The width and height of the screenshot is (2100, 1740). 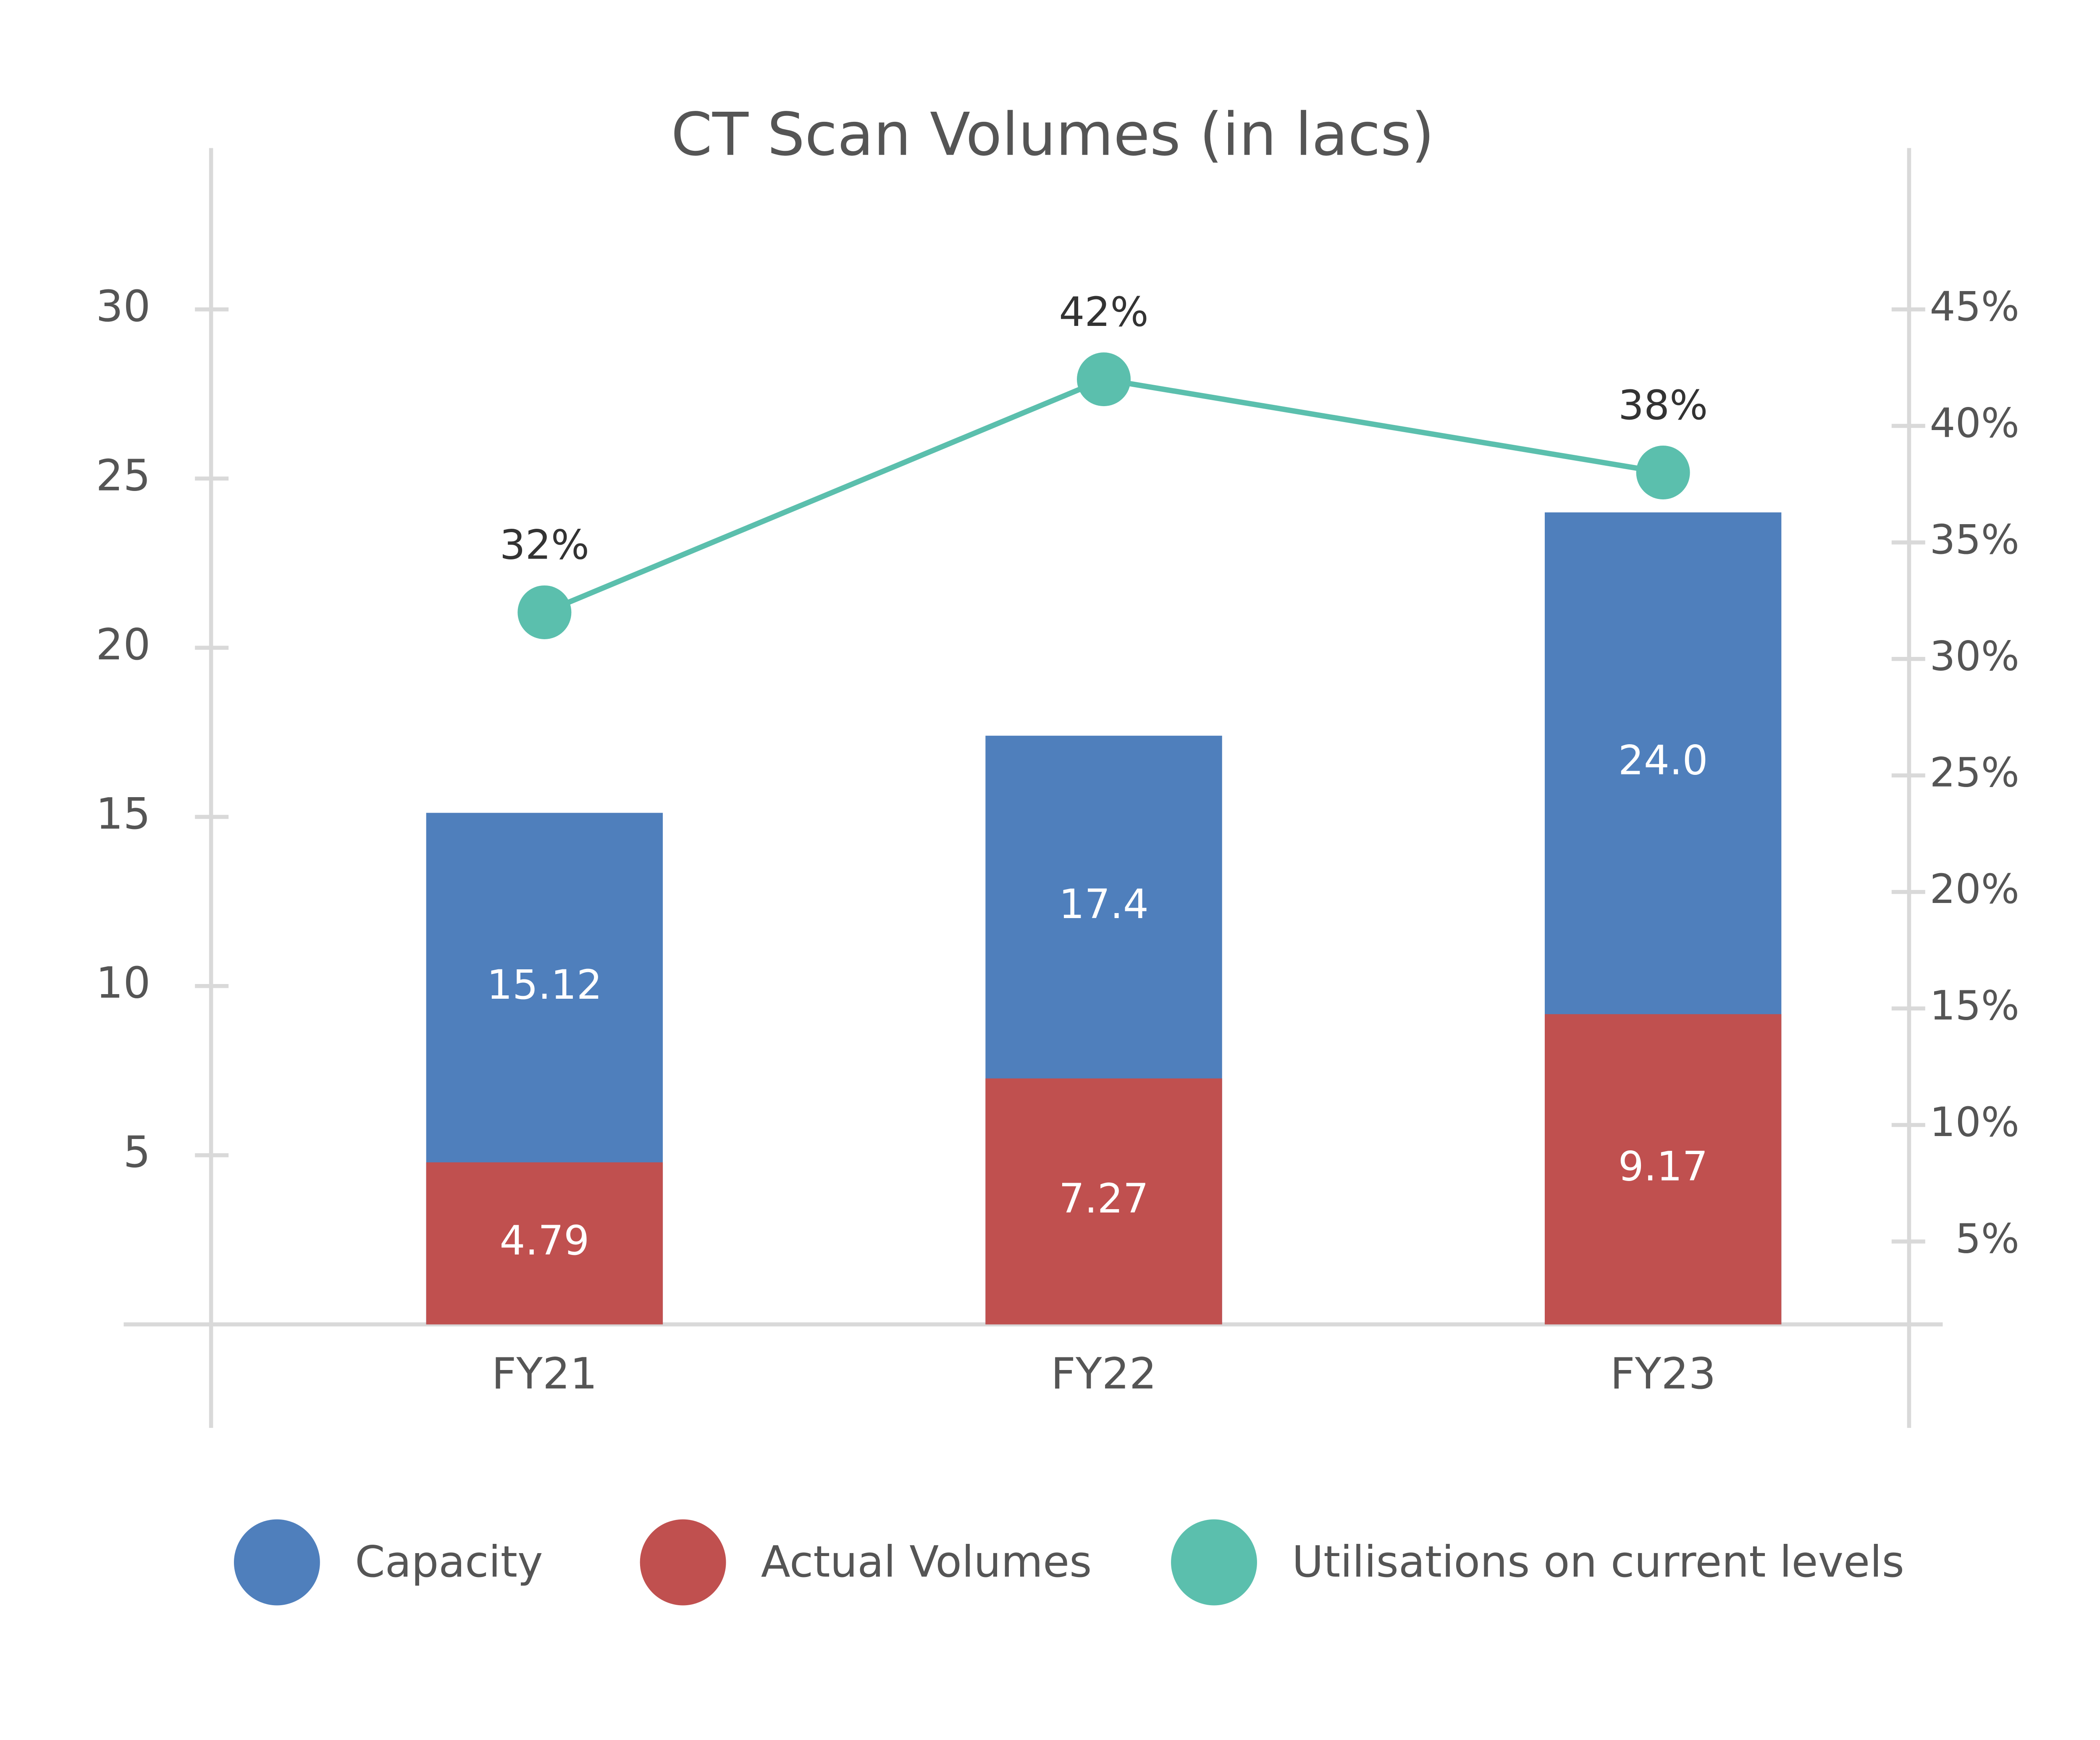 What do you see at coordinates (1974, 889) in the screenshot?
I see `y2-tick-label: 20%` at bounding box center [1974, 889].